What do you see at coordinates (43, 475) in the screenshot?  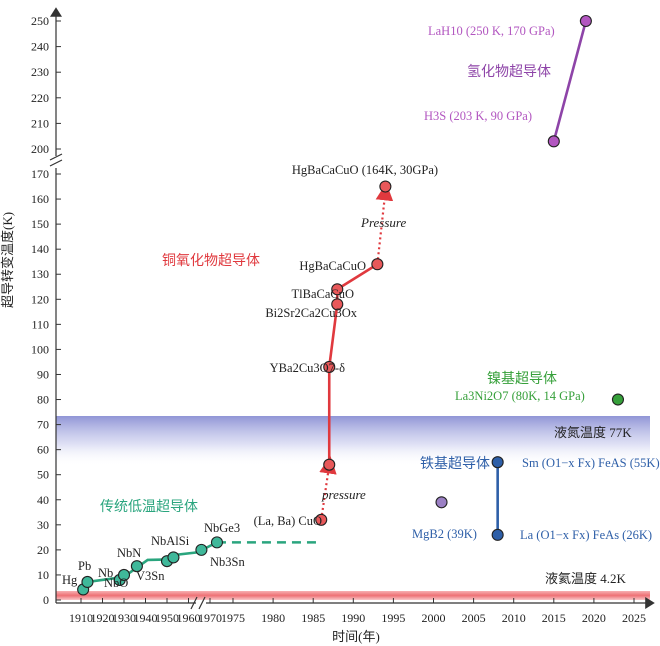 I see `y-tick-label: 50` at bounding box center [43, 475].